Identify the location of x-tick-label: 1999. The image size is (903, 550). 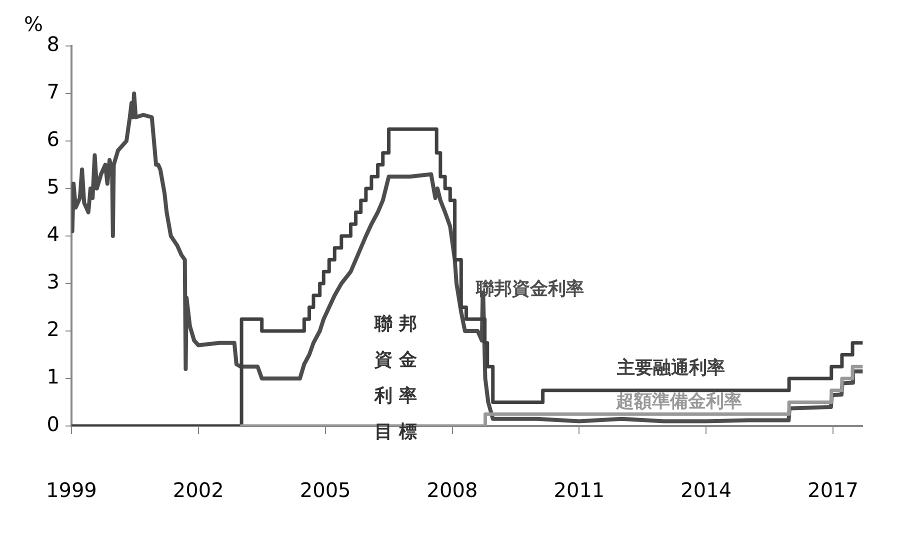
(71, 490).